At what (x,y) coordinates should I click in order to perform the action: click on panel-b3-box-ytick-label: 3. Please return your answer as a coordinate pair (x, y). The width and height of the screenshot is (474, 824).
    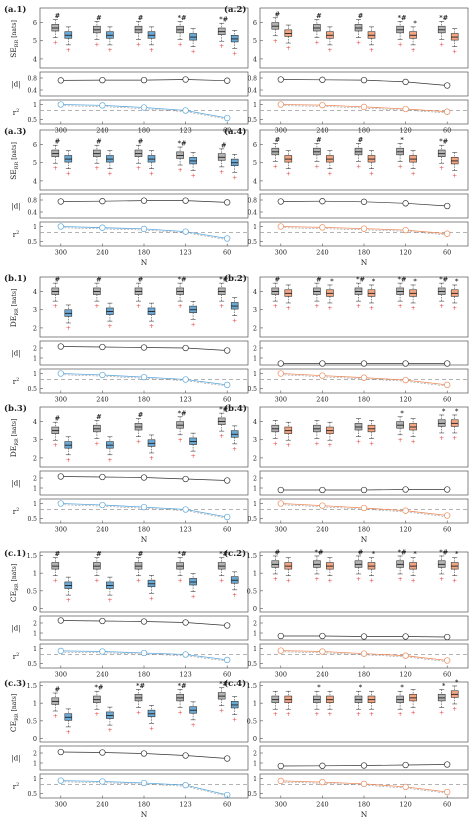
    Looking at the image, I should click on (35, 440).